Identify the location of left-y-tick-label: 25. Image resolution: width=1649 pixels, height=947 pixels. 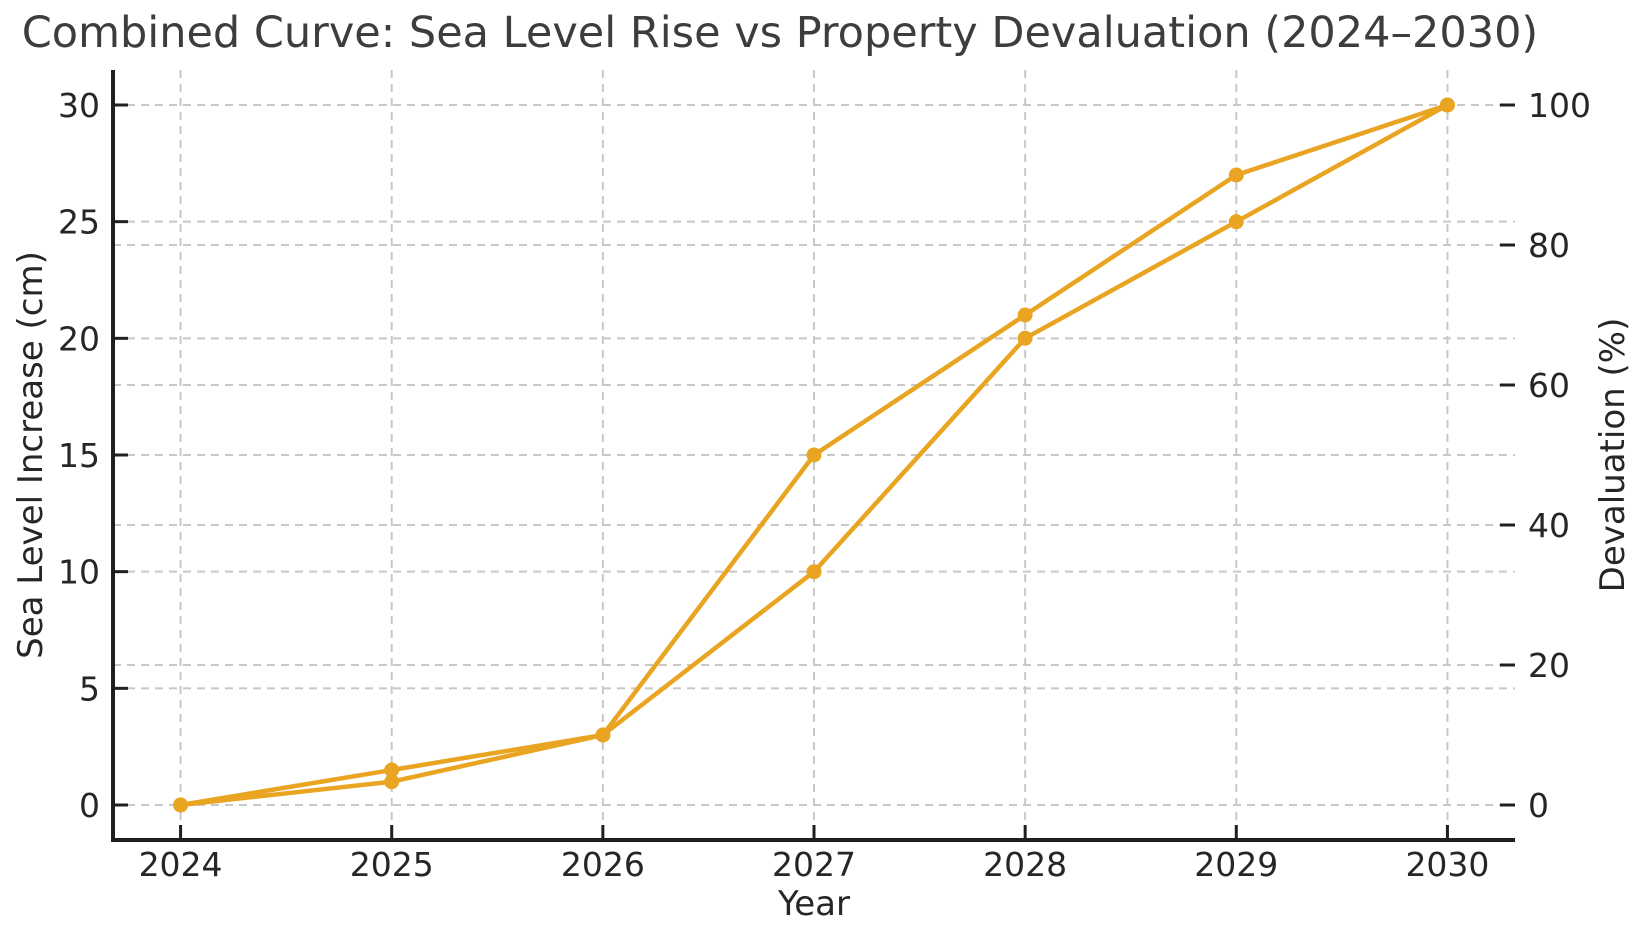
(79, 222).